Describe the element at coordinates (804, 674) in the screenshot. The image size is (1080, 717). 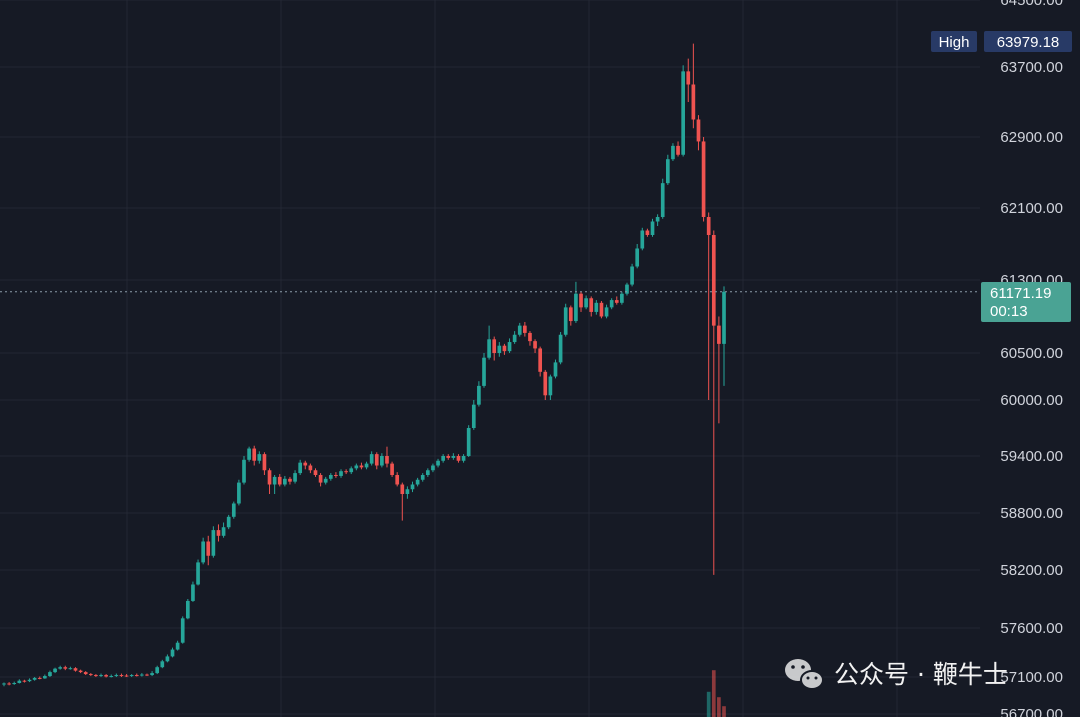
I see `wechat-icon` at that location.